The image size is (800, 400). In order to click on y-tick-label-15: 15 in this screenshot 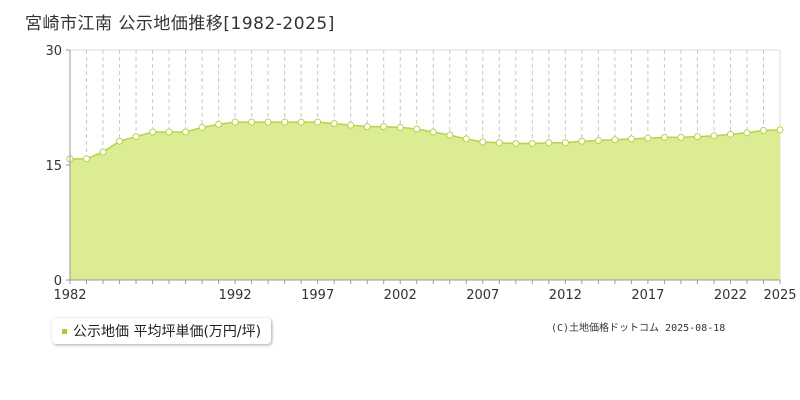, I will do `click(53, 166)`.